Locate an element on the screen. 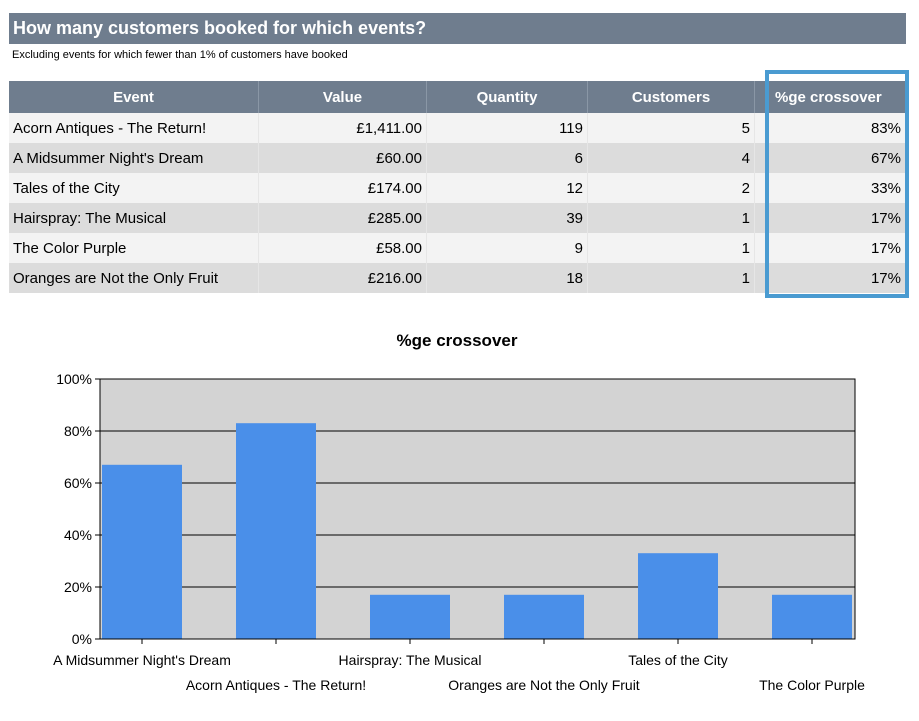 This screenshot has width=919, height=721. chart-title: %ge crossover is located at coordinates (457, 340).